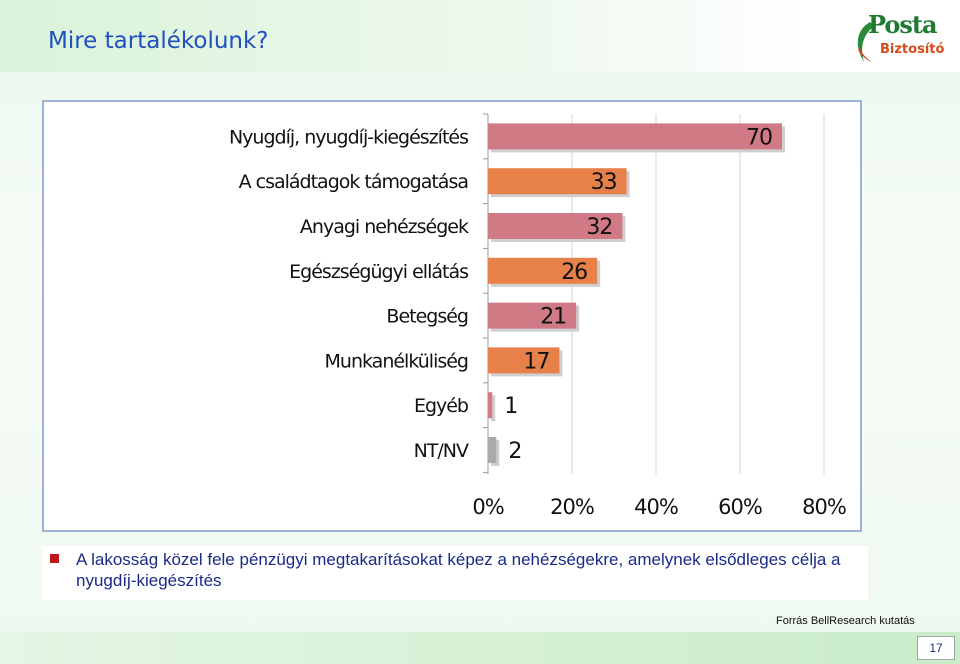 This screenshot has height=664, width=960. I want to click on footer-strip, so click(480, 648).